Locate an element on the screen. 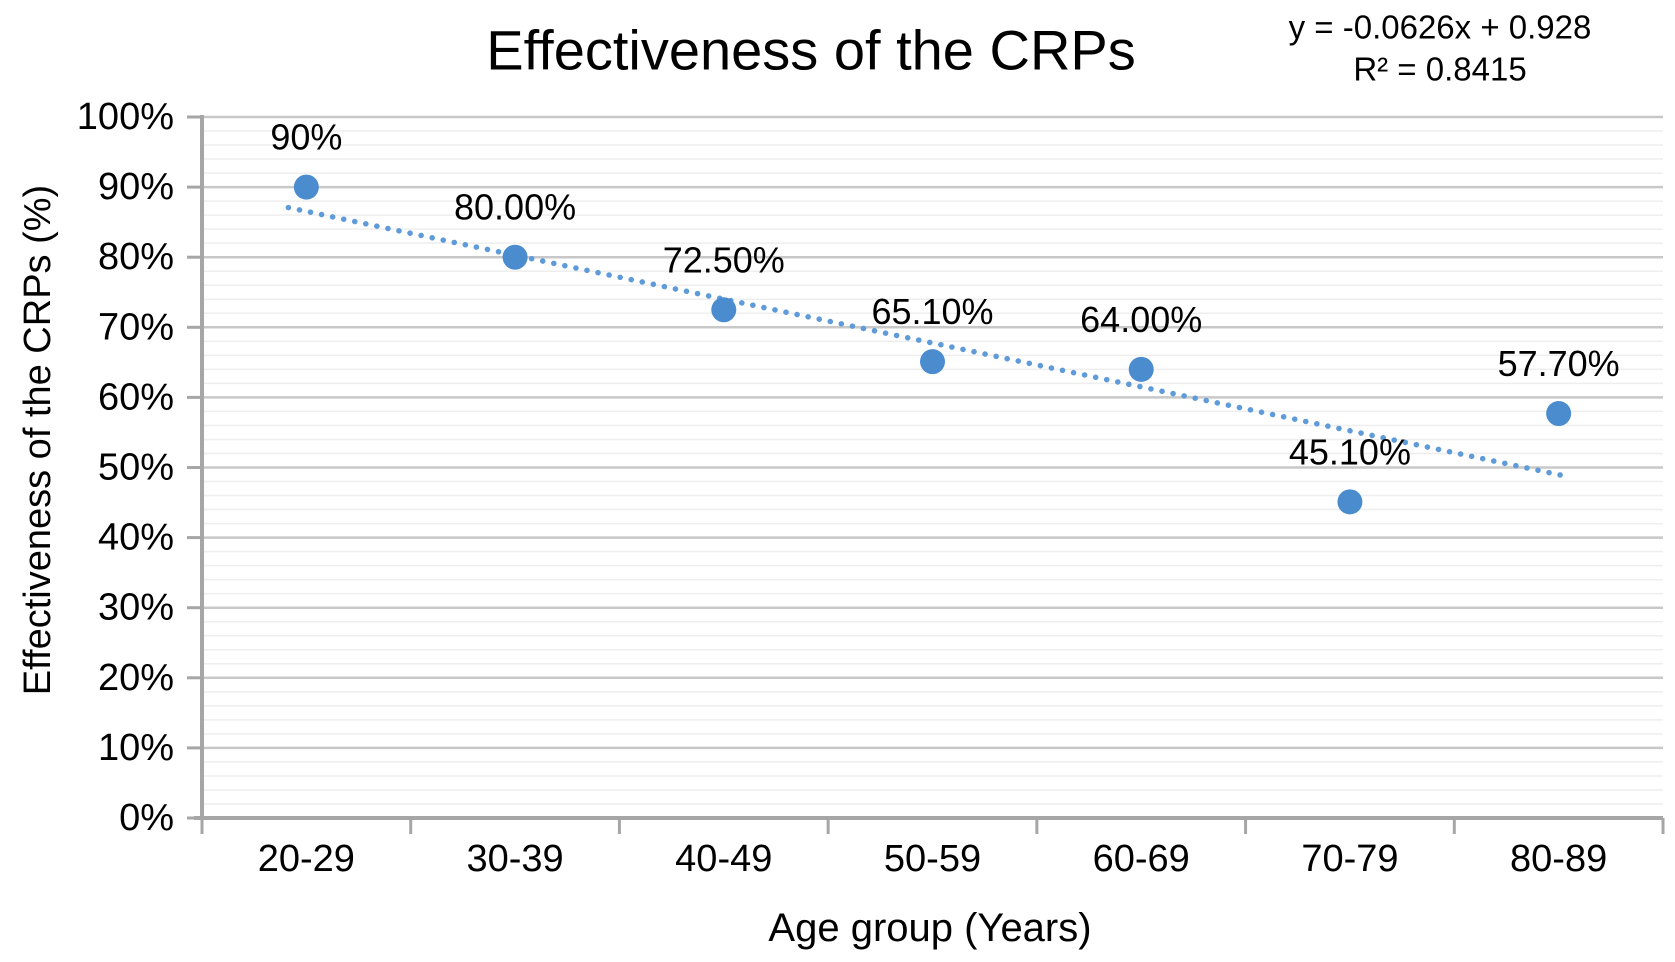 The width and height of the screenshot is (1675, 962). data-point-label: 57.70% is located at coordinates (1559, 363).